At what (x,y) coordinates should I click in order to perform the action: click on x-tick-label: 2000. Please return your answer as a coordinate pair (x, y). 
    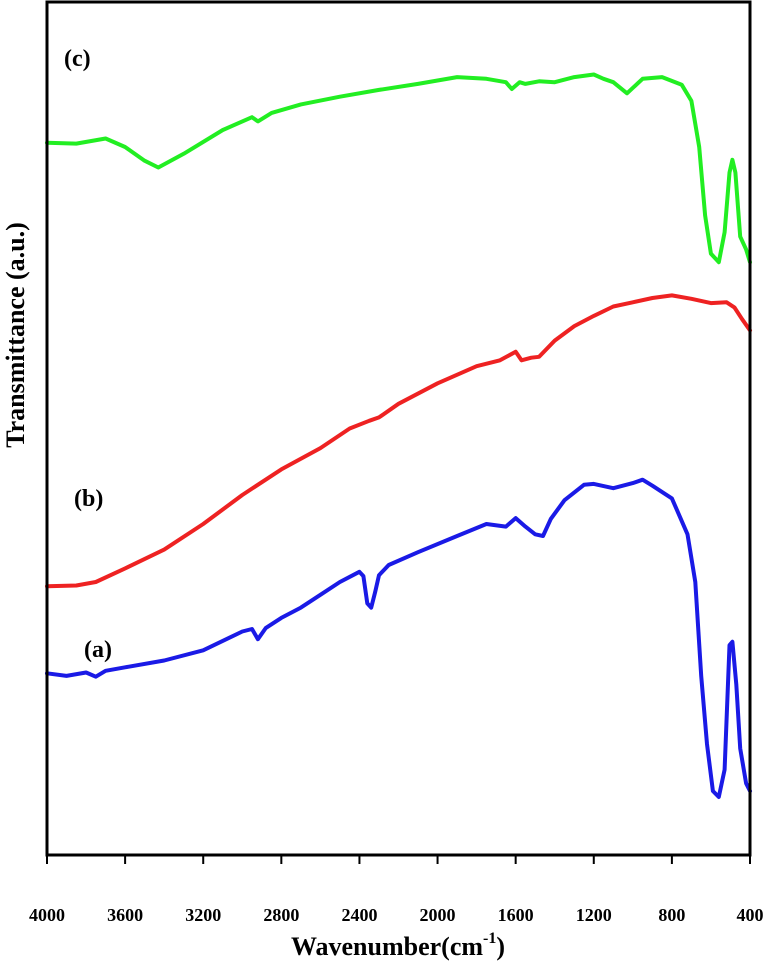
    Looking at the image, I should click on (438, 915).